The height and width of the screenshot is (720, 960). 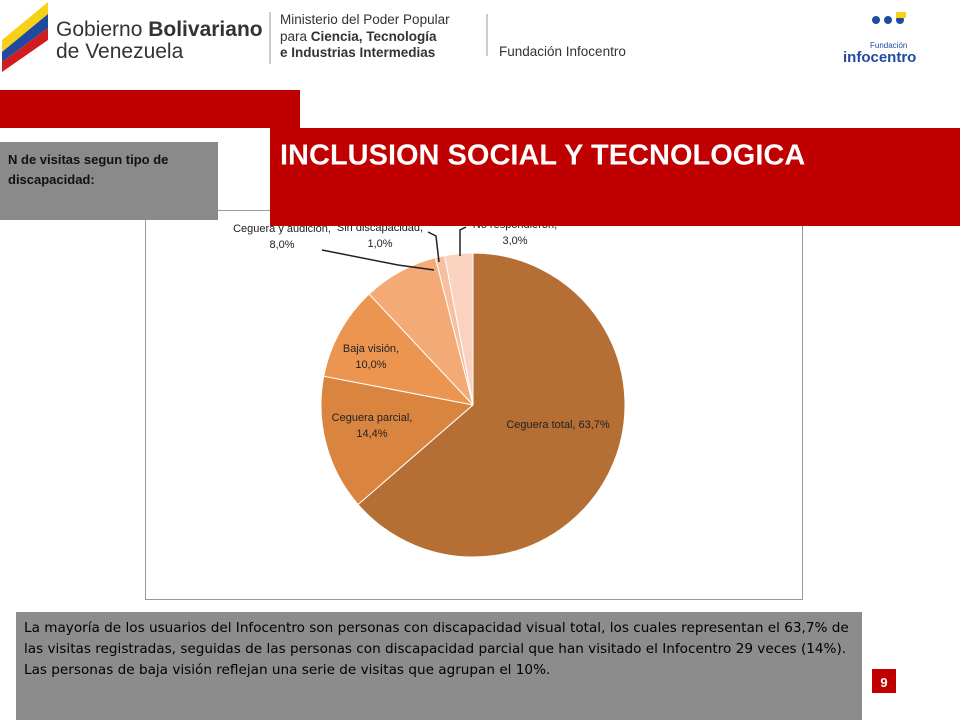 What do you see at coordinates (25, 50) in the screenshot?
I see `flag-red` at bounding box center [25, 50].